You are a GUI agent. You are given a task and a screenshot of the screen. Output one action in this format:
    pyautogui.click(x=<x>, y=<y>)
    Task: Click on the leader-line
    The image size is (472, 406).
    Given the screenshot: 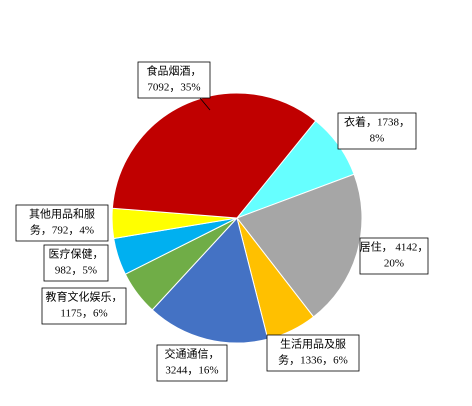 What is the action you would take?
    pyautogui.click(x=205, y=104)
    